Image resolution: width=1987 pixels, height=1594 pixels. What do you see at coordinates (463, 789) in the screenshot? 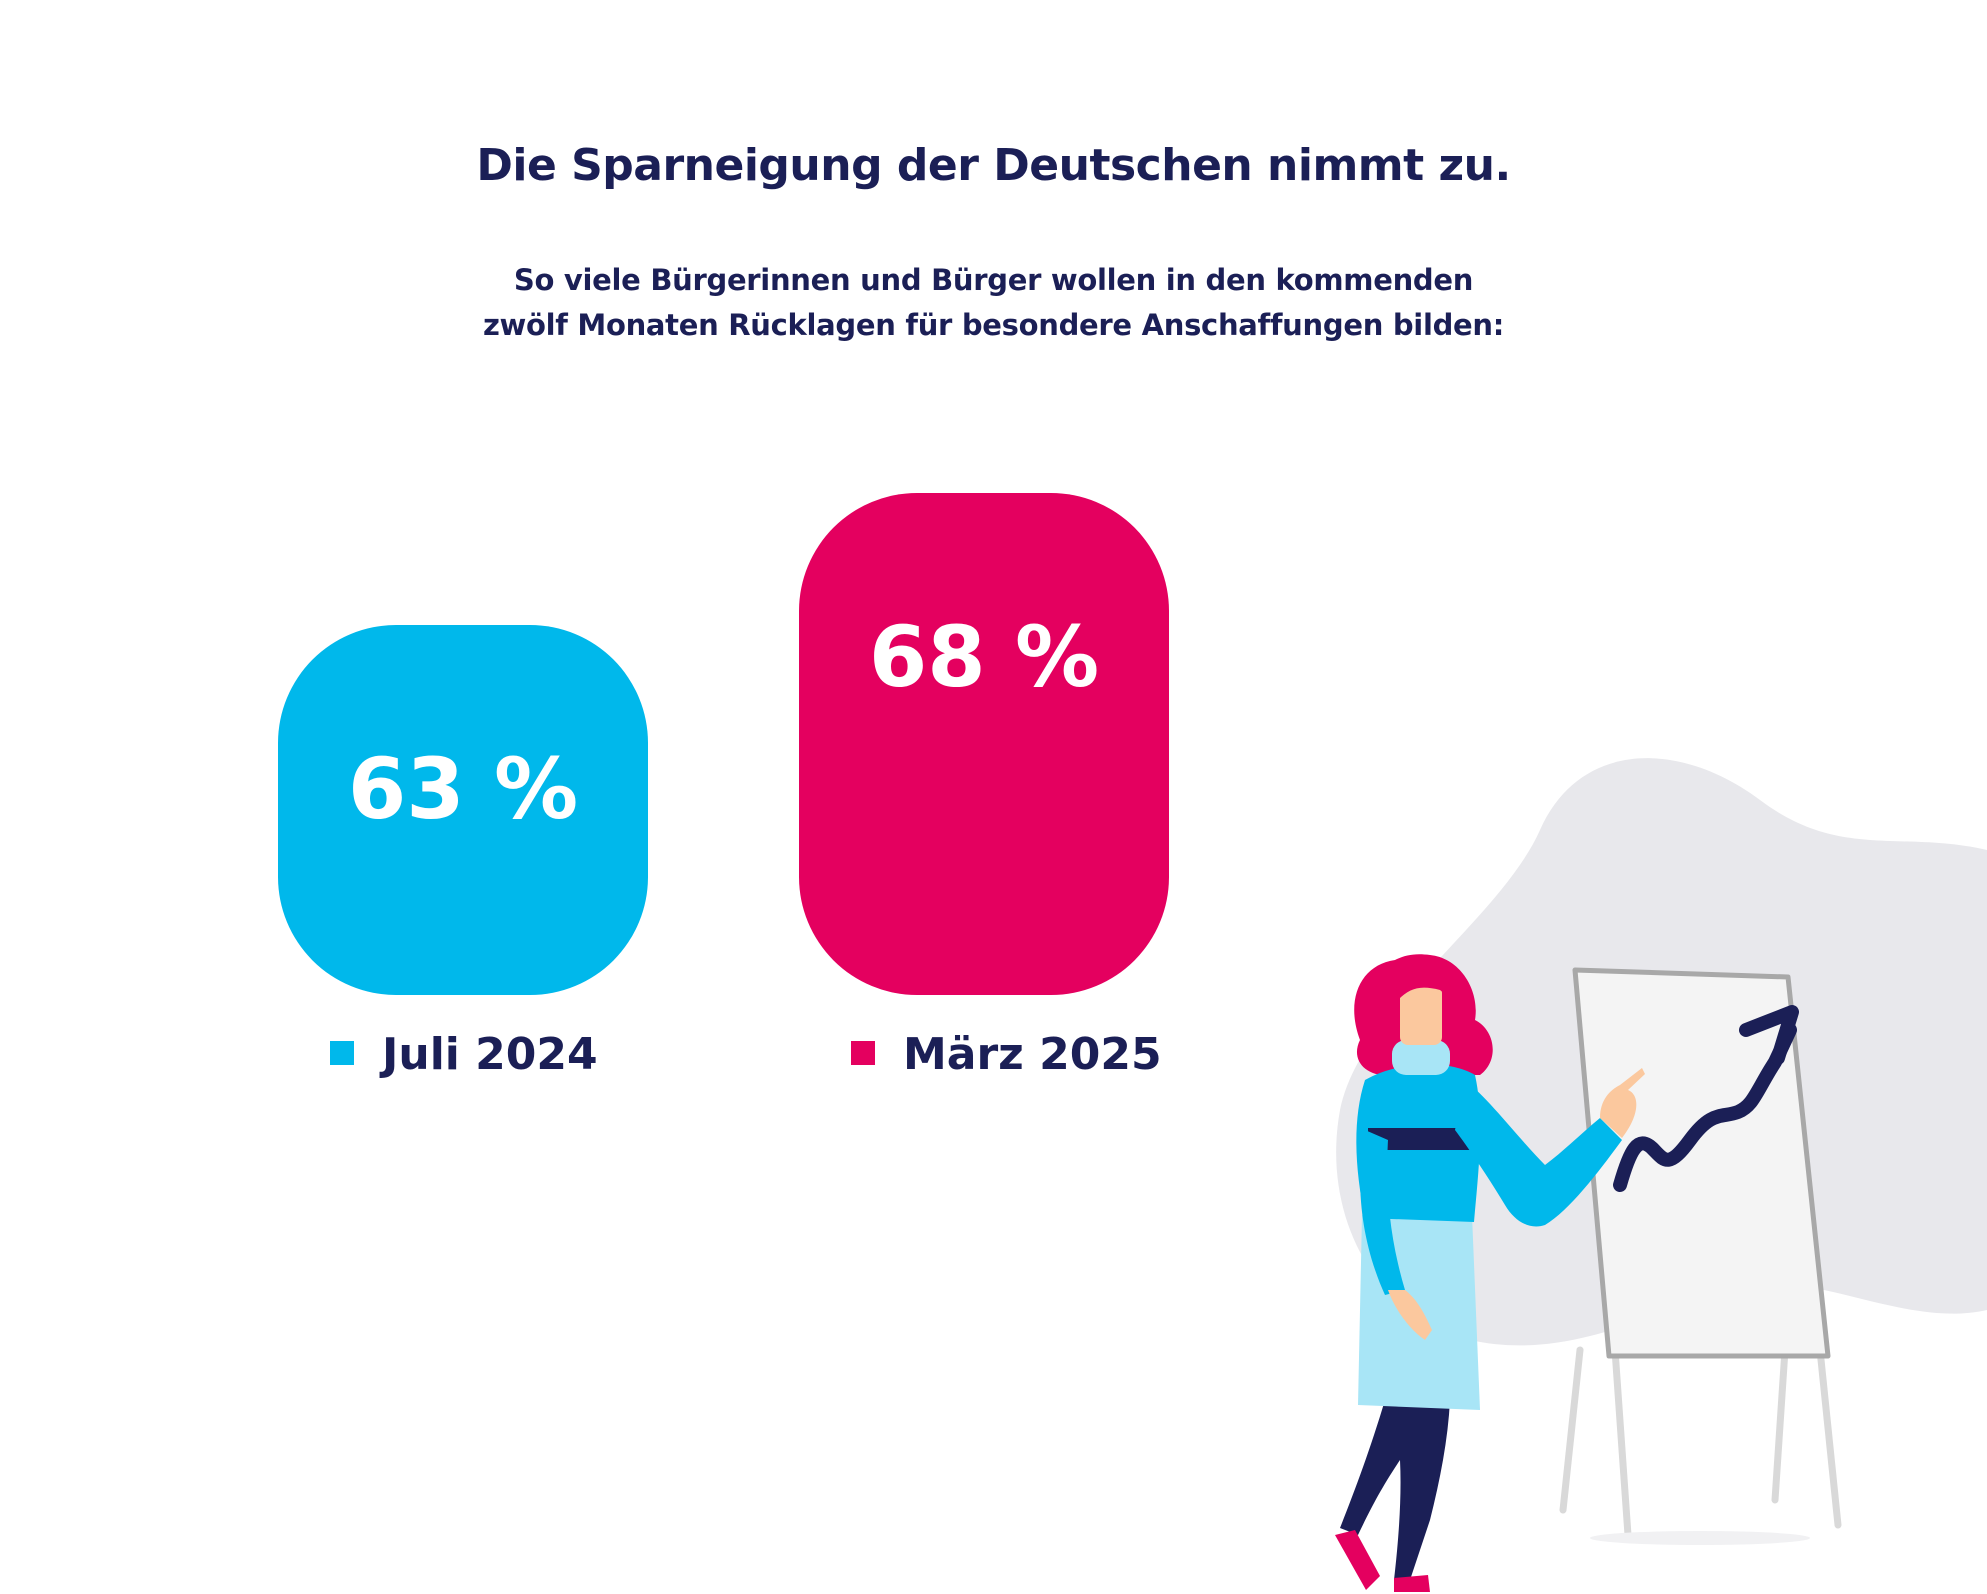
I see `bar-value-label-1: 63 %` at bounding box center [463, 789].